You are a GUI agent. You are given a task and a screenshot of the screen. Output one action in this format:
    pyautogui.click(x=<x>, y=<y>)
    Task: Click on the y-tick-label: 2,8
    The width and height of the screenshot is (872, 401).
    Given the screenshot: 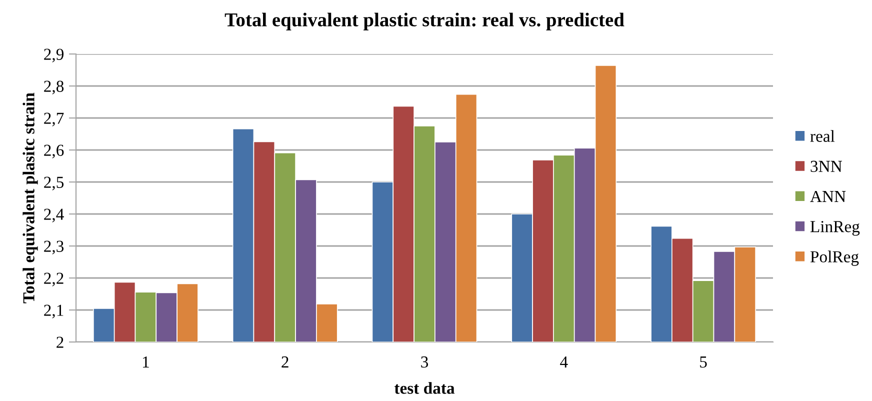 What is the action you would take?
    pyautogui.click(x=54, y=87)
    